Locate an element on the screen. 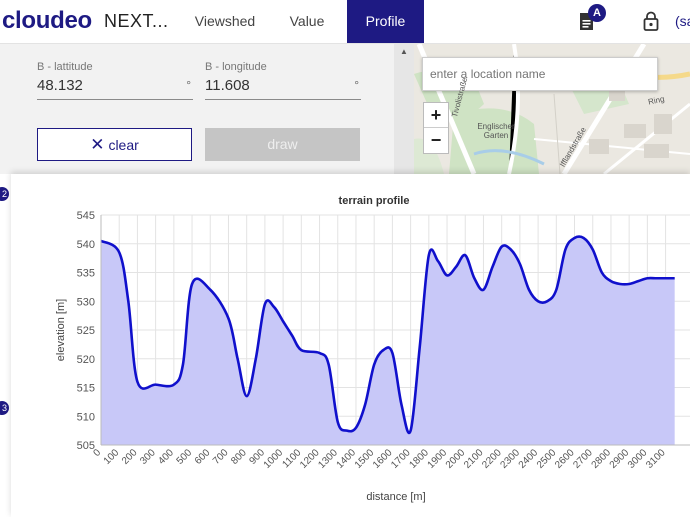 The width and height of the screenshot is (690, 517). x-tick-label: 2300 is located at coordinates (510, 459).